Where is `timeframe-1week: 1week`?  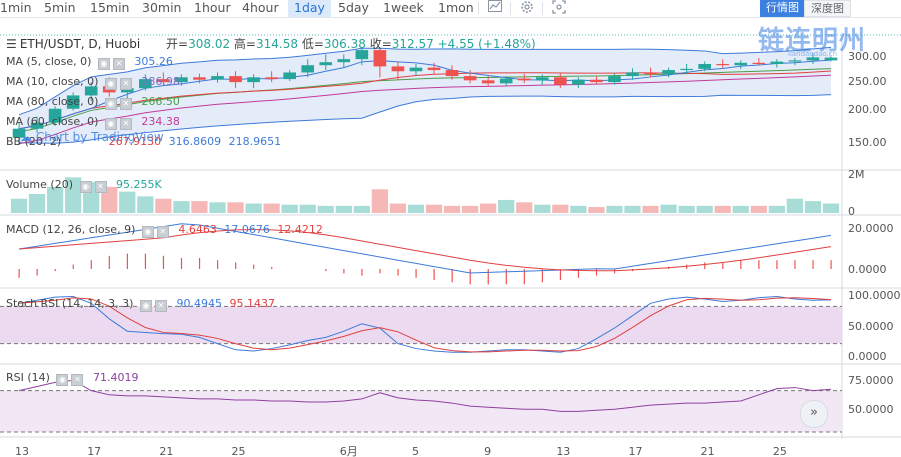 timeframe-1week: 1week is located at coordinates (403, 7).